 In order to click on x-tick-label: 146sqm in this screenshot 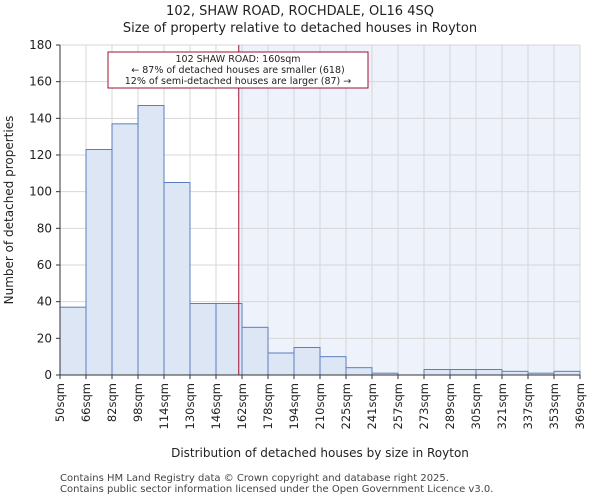, I will do `click(216, 406)`.